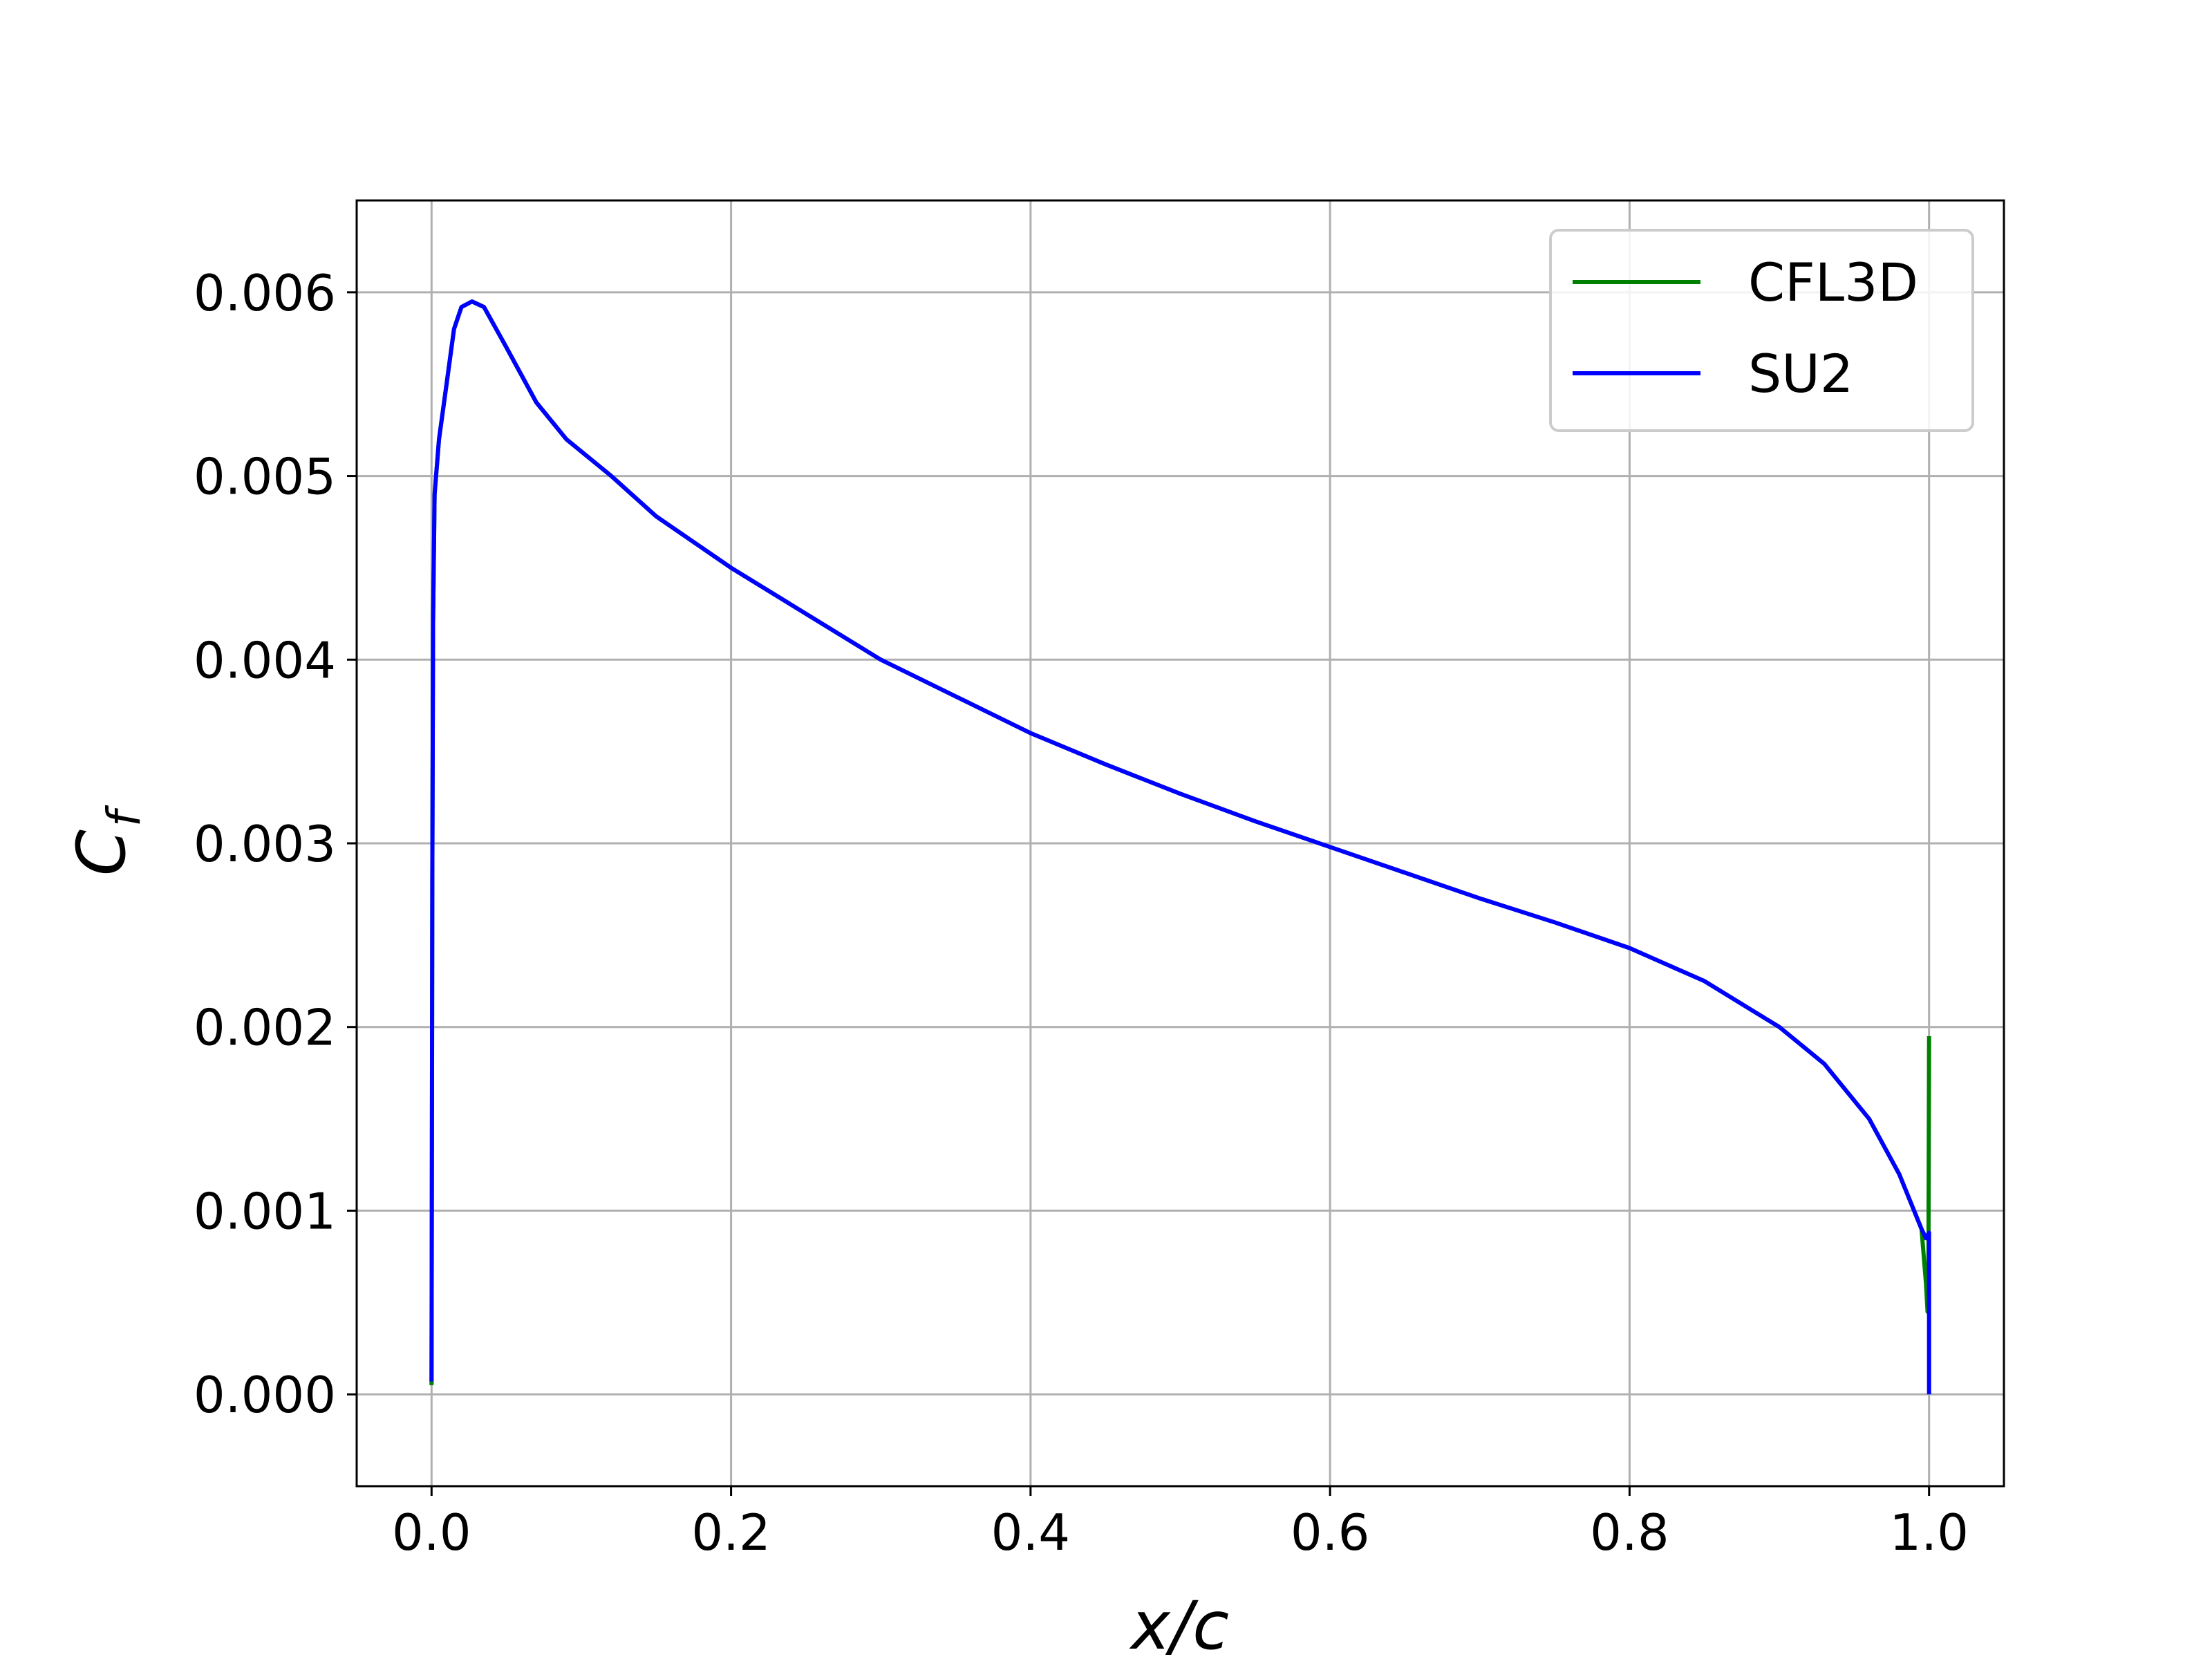 This screenshot has width=2212, height=1659. I want to click on x-axis-label: x/c, so click(1179, 1623).